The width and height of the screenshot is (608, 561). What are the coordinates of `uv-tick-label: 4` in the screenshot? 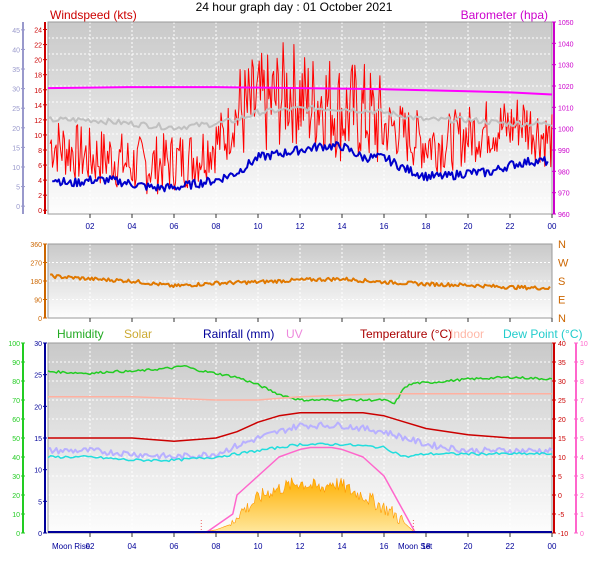 It's located at (582, 458).